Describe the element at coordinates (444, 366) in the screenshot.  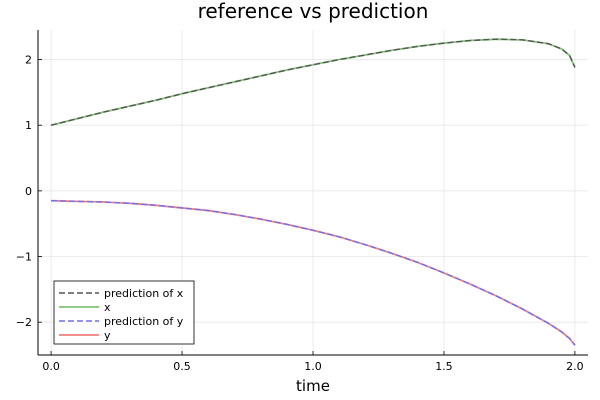
I see `x-tick-label: 1.5` at that location.